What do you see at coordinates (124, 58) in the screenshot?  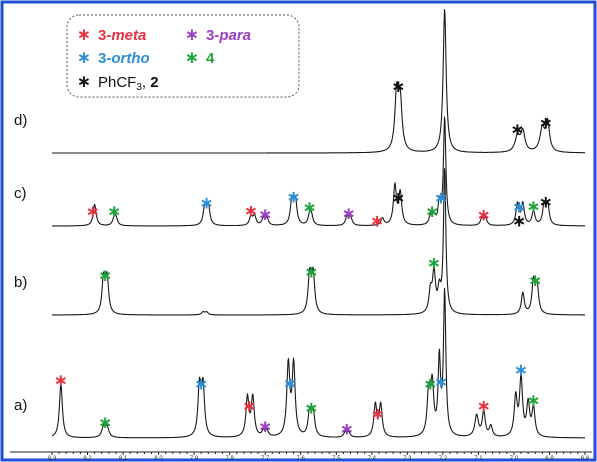 I see `legend-label-ortho: 3-ortho` at bounding box center [124, 58].